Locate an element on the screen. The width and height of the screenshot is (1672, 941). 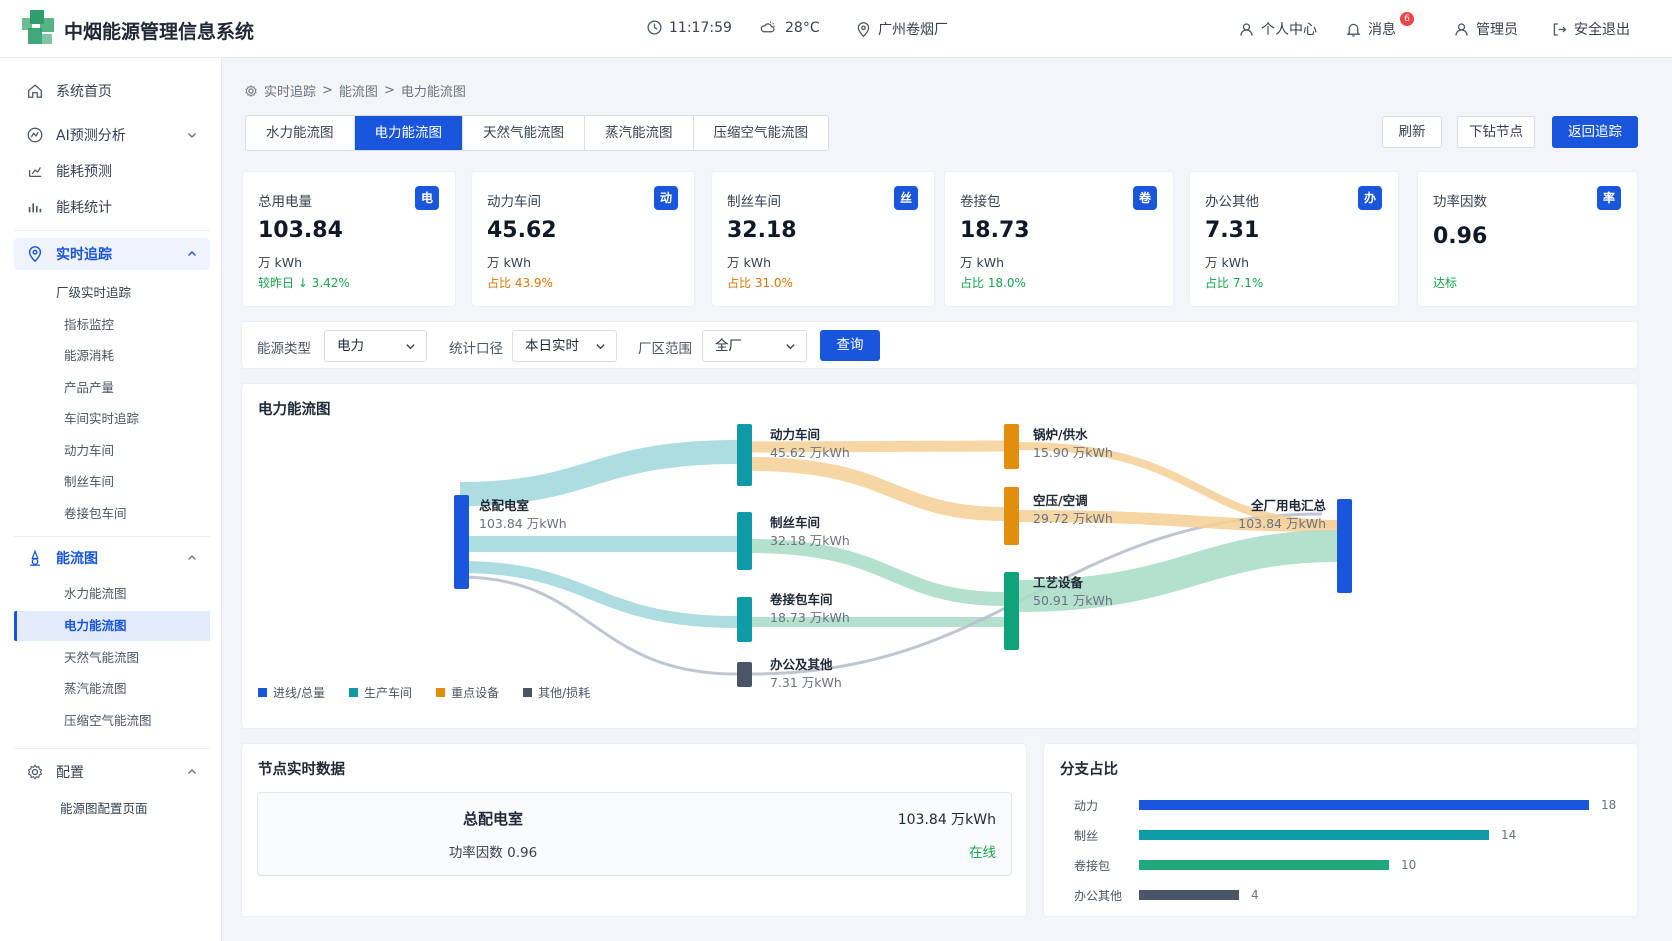
legend-item: 其他/损耗 is located at coordinates (556, 692).